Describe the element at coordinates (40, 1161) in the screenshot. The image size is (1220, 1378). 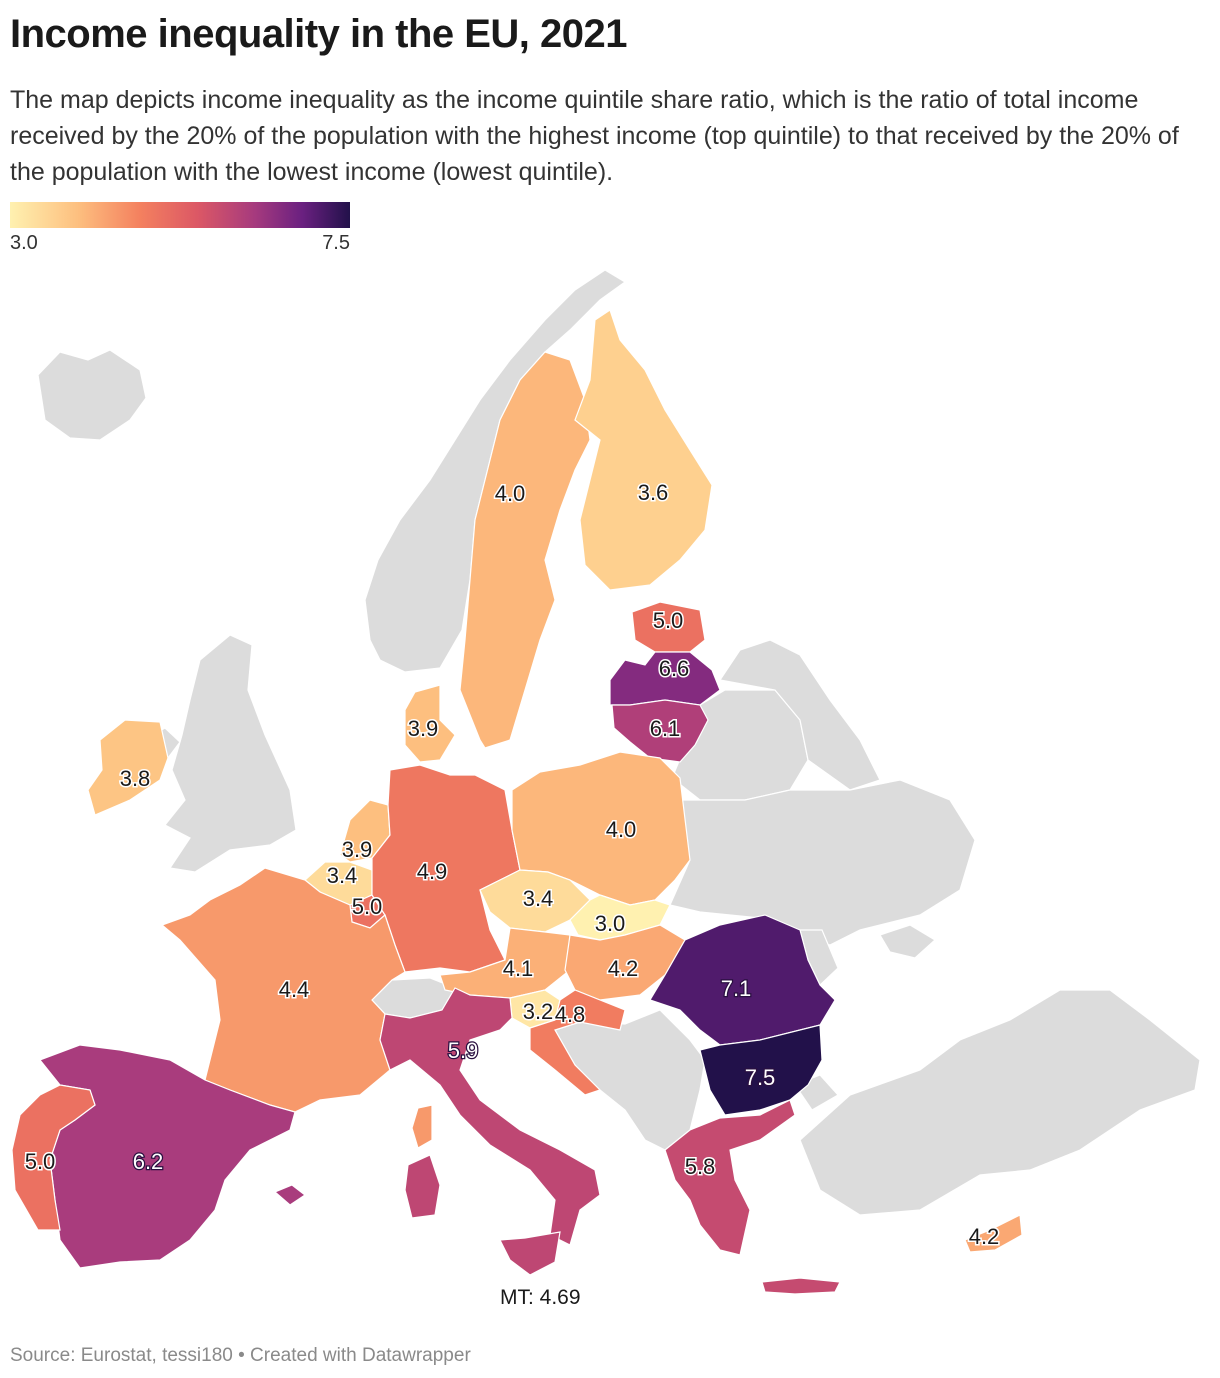
I see `label-PT: 5.0` at that location.